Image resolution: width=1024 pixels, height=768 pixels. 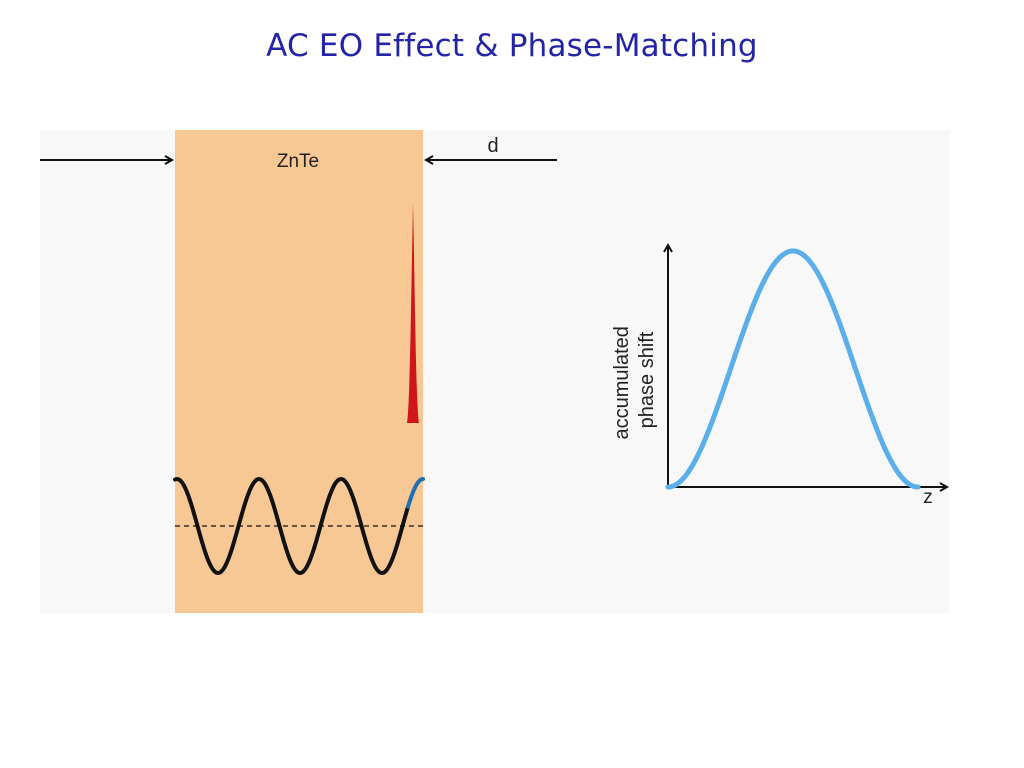 I want to click on y-axis-label: accumulated phase shift, so click(x=634, y=380).